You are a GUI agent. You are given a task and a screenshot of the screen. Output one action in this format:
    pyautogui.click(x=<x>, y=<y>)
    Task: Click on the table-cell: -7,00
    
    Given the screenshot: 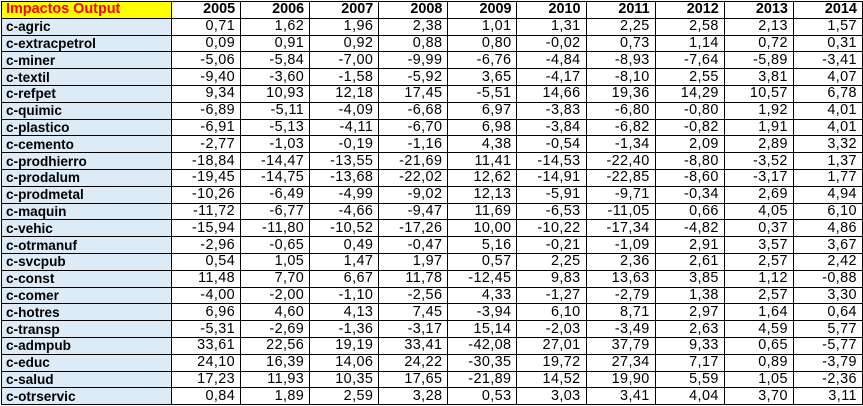 What is the action you would take?
    pyautogui.click(x=344, y=60)
    